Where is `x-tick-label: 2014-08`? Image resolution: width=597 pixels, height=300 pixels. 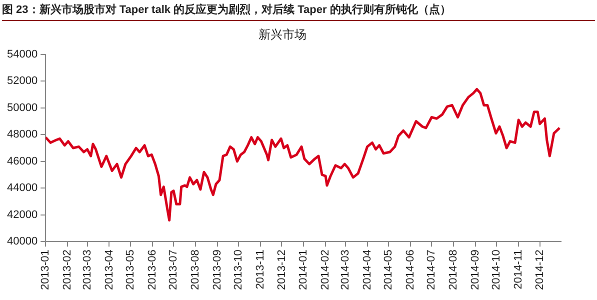
x-tick-label: 2014-08 is located at coordinates (454, 270).